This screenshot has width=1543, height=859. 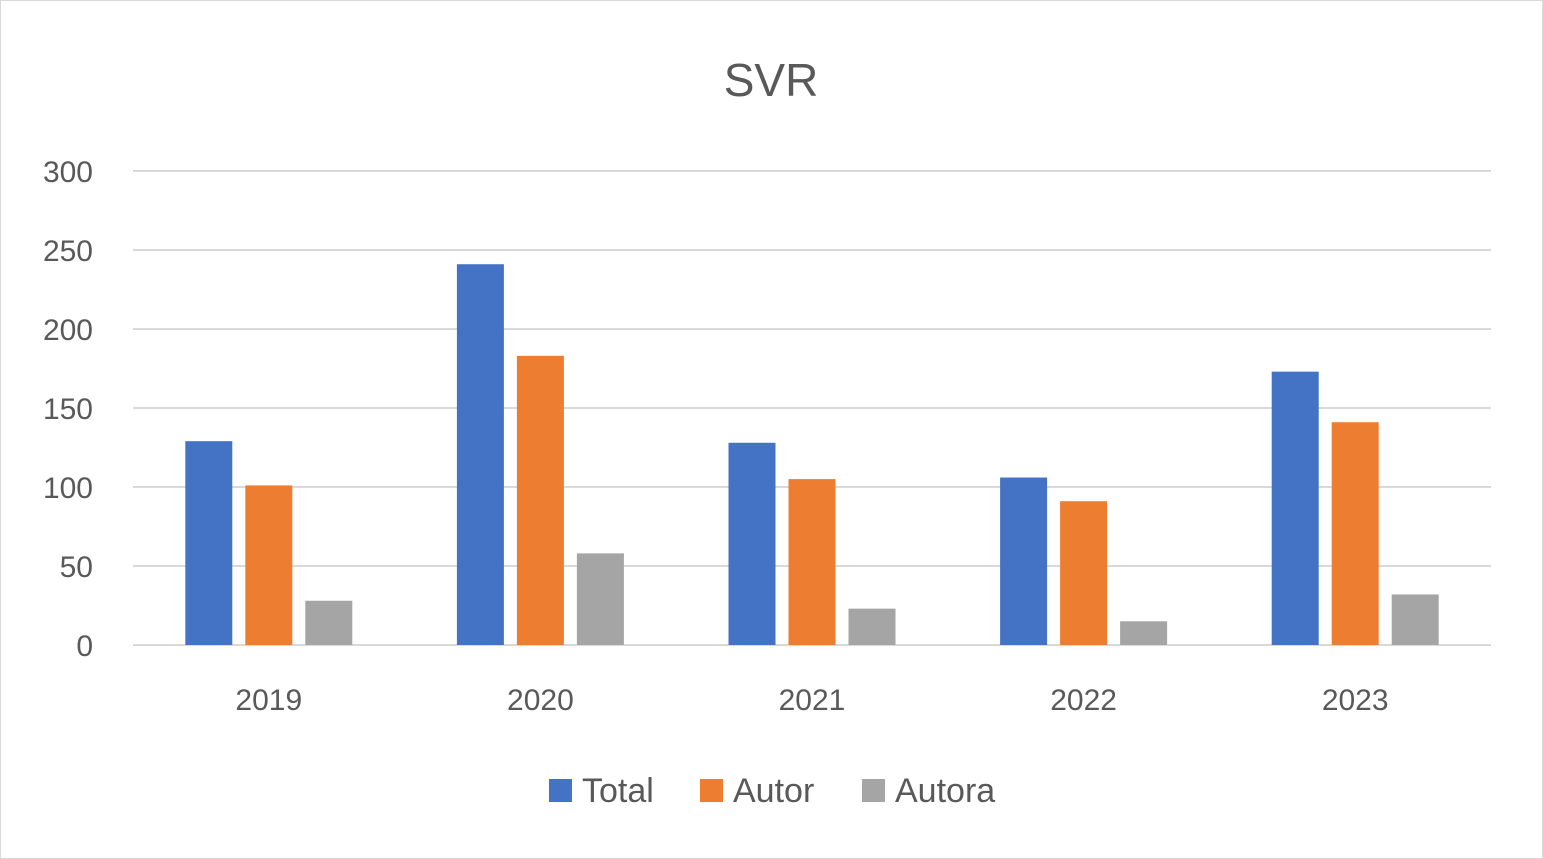 I want to click on y-axis-ticks: 0 50 100 150 200 250 300, so click(x=68, y=409).